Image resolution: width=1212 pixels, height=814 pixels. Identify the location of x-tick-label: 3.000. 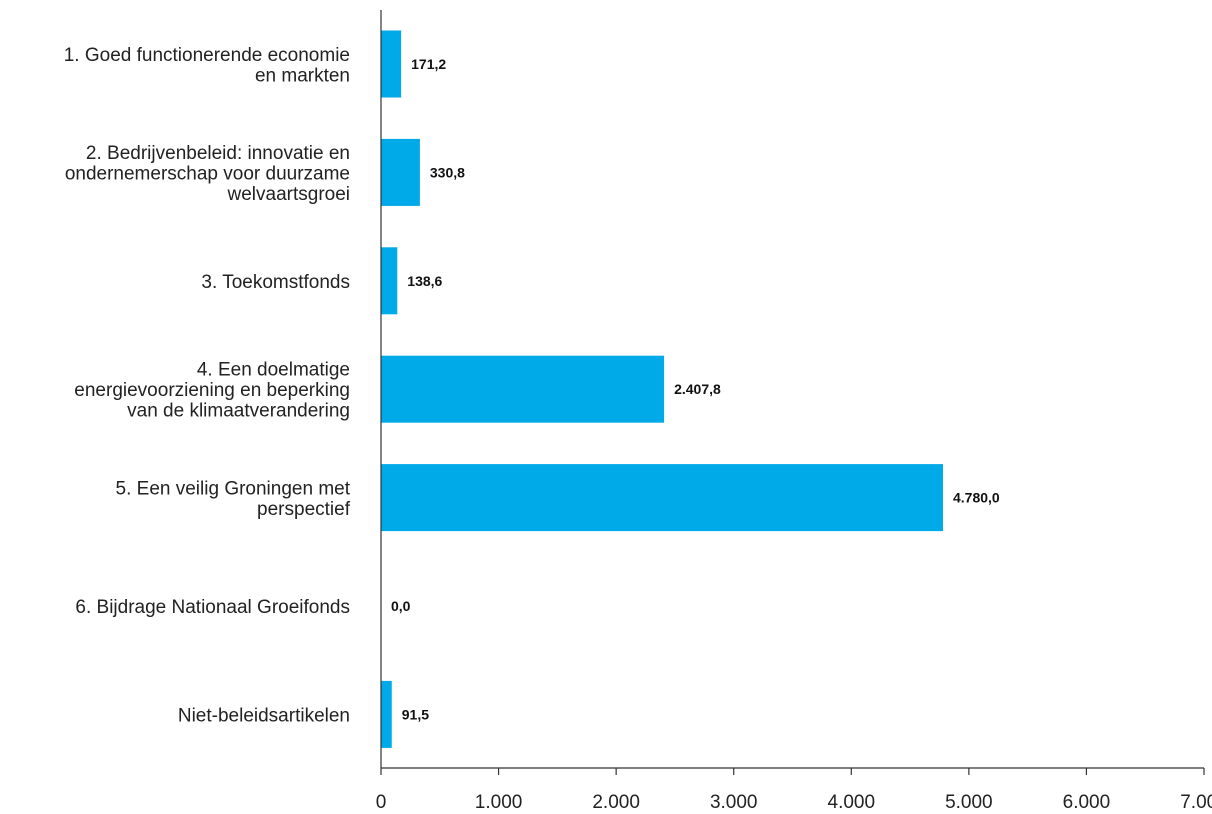
(734, 802).